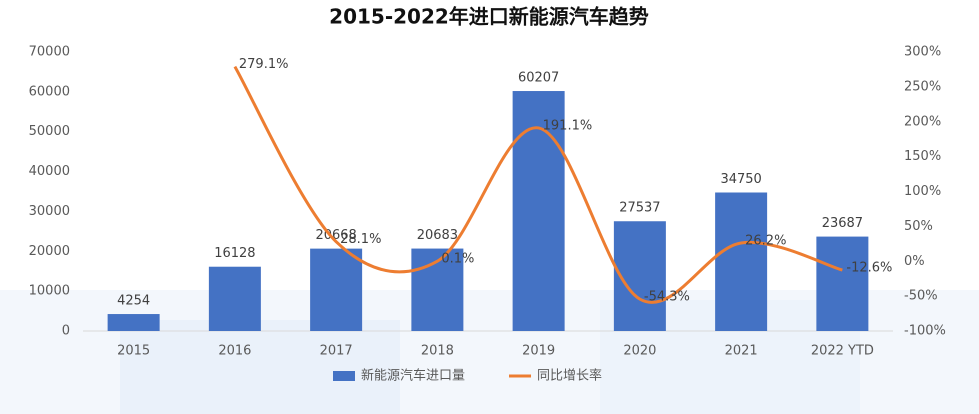  Describe the element at coordinates (842, 223) in the screenshot. I see `bar-value-label: 23687` at that location.